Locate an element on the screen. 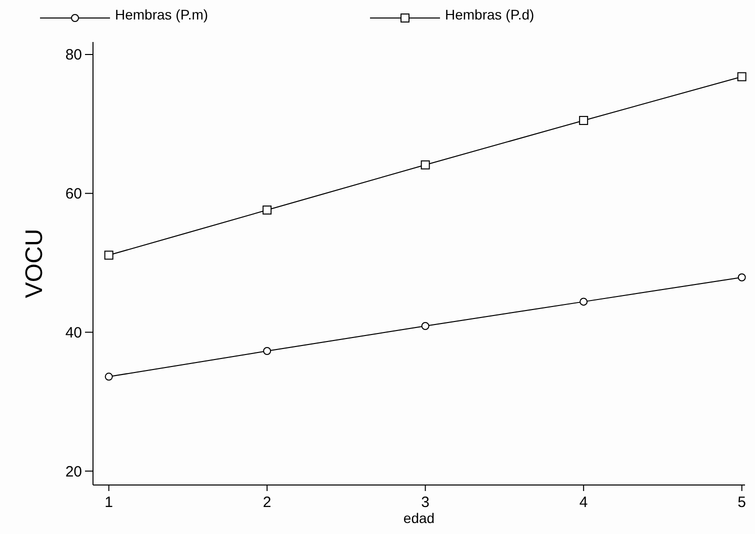 This screenshot has height=534, width=755. x-tick-label: 5 is located at coordinates (742, 502).